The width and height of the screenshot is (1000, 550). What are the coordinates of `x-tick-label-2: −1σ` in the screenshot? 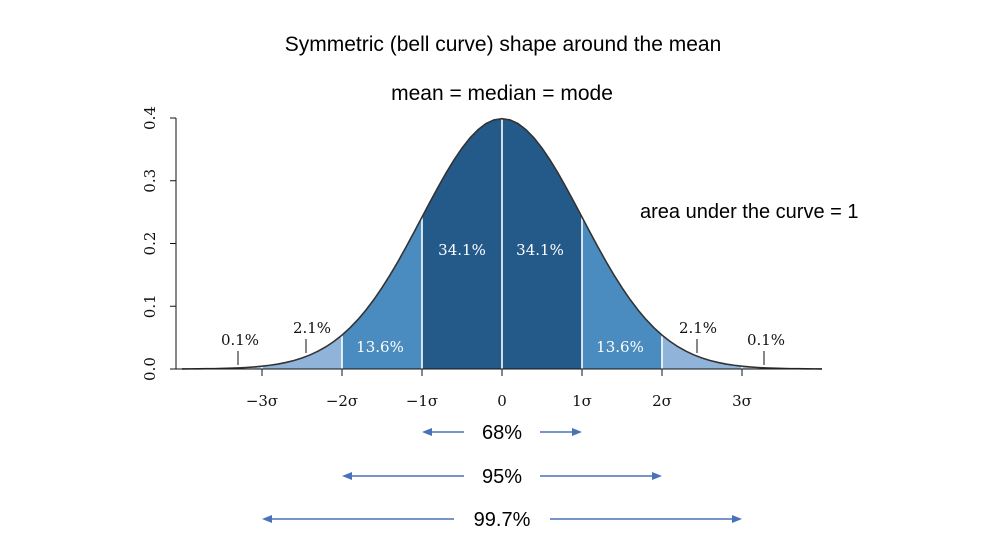 It's located at (422, 401).